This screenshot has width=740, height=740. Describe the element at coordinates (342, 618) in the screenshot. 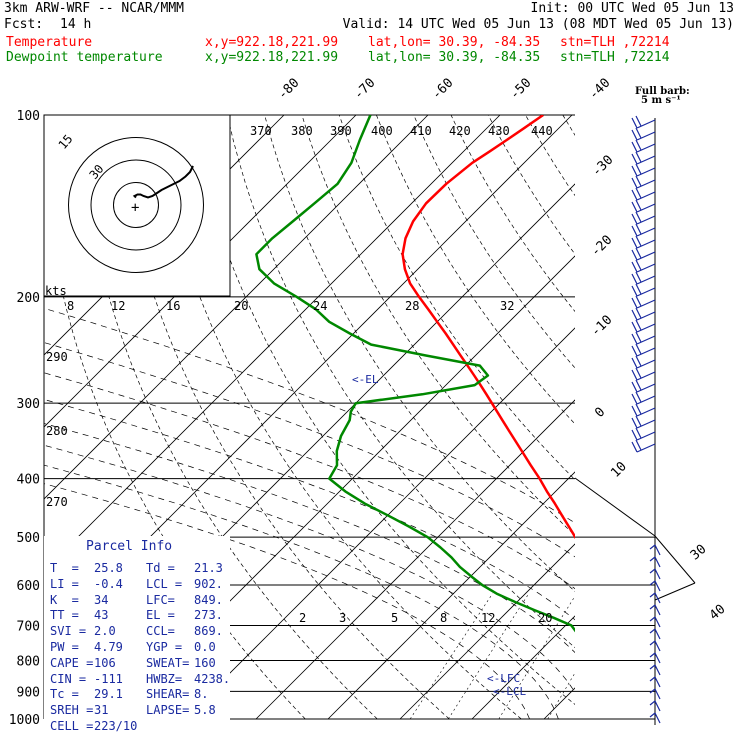

I see `mixing-ratio-label: 3` at that location.